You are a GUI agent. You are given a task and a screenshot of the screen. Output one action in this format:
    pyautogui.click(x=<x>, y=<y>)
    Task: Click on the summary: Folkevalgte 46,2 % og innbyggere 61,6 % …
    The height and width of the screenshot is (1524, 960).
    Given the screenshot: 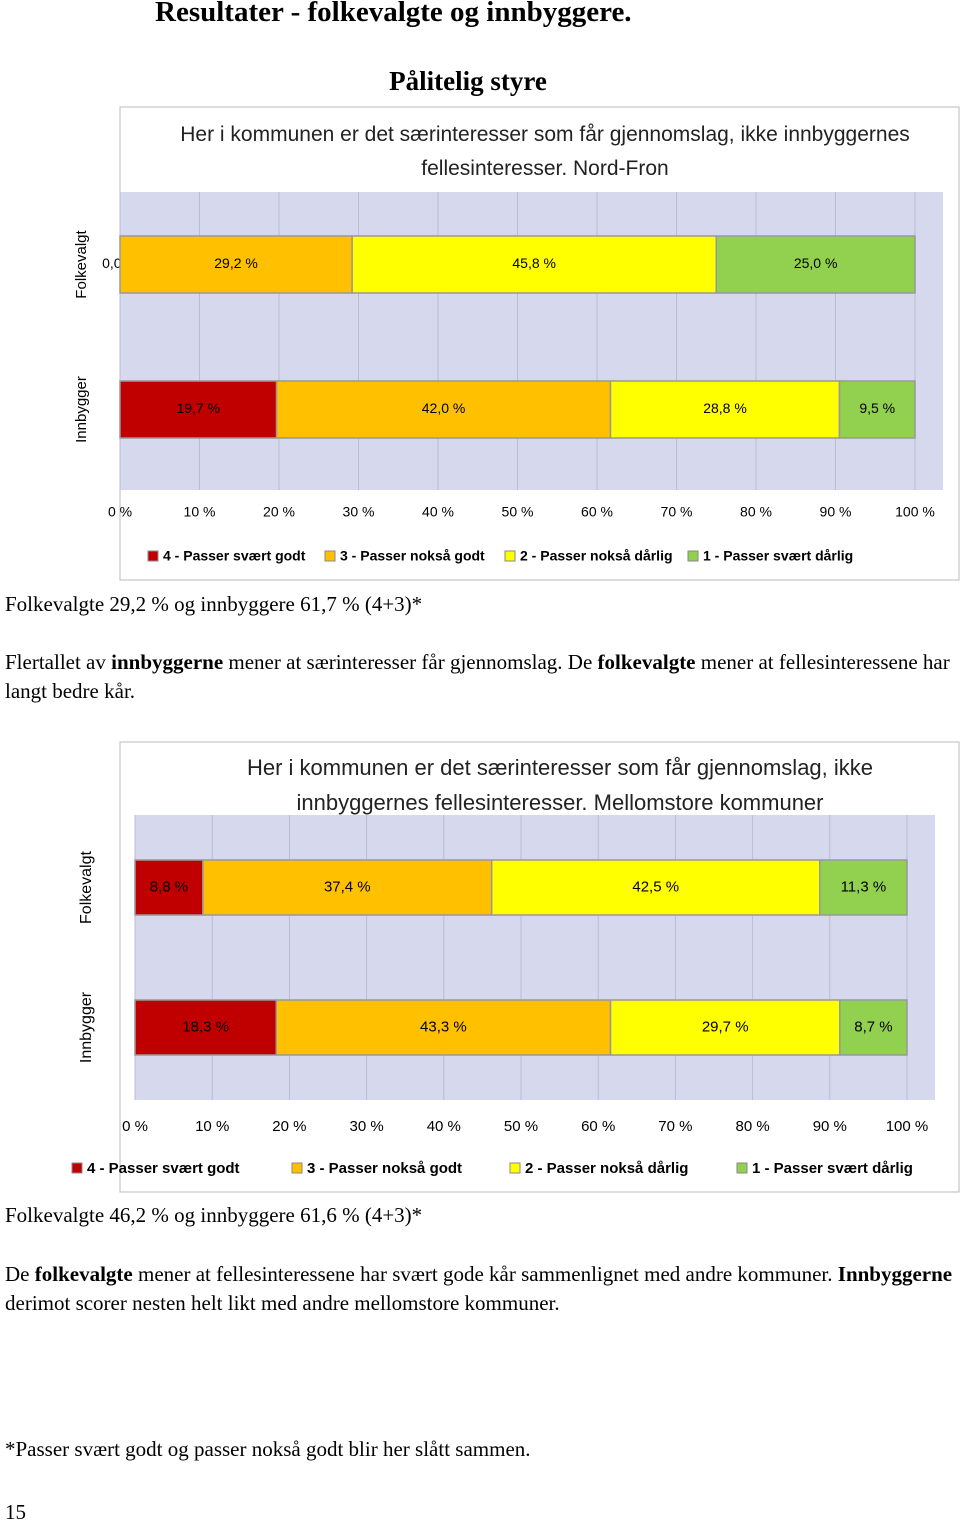 What is the action you would take?
    pyautogui.click(x=214, y=1215)
    